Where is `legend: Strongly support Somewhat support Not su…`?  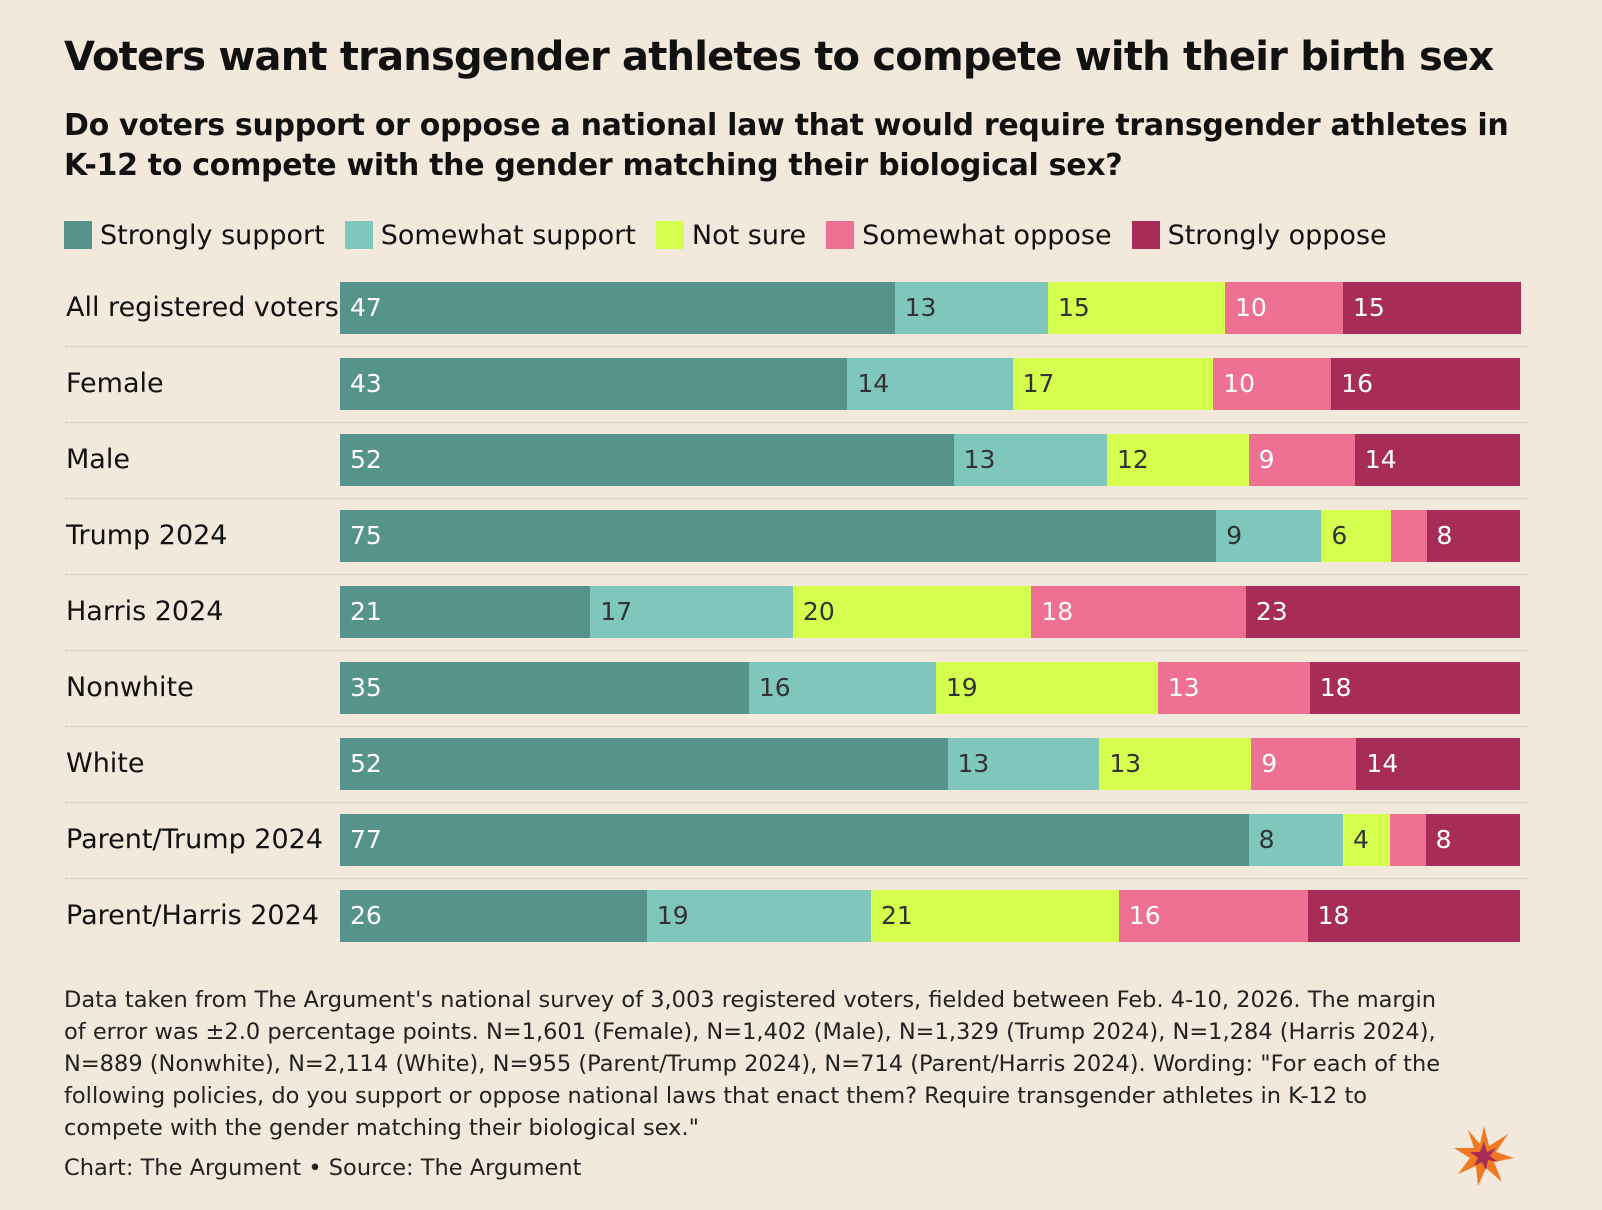
legend: Strongly support Somewhat support Not su… is located at coordinates (735, 235).